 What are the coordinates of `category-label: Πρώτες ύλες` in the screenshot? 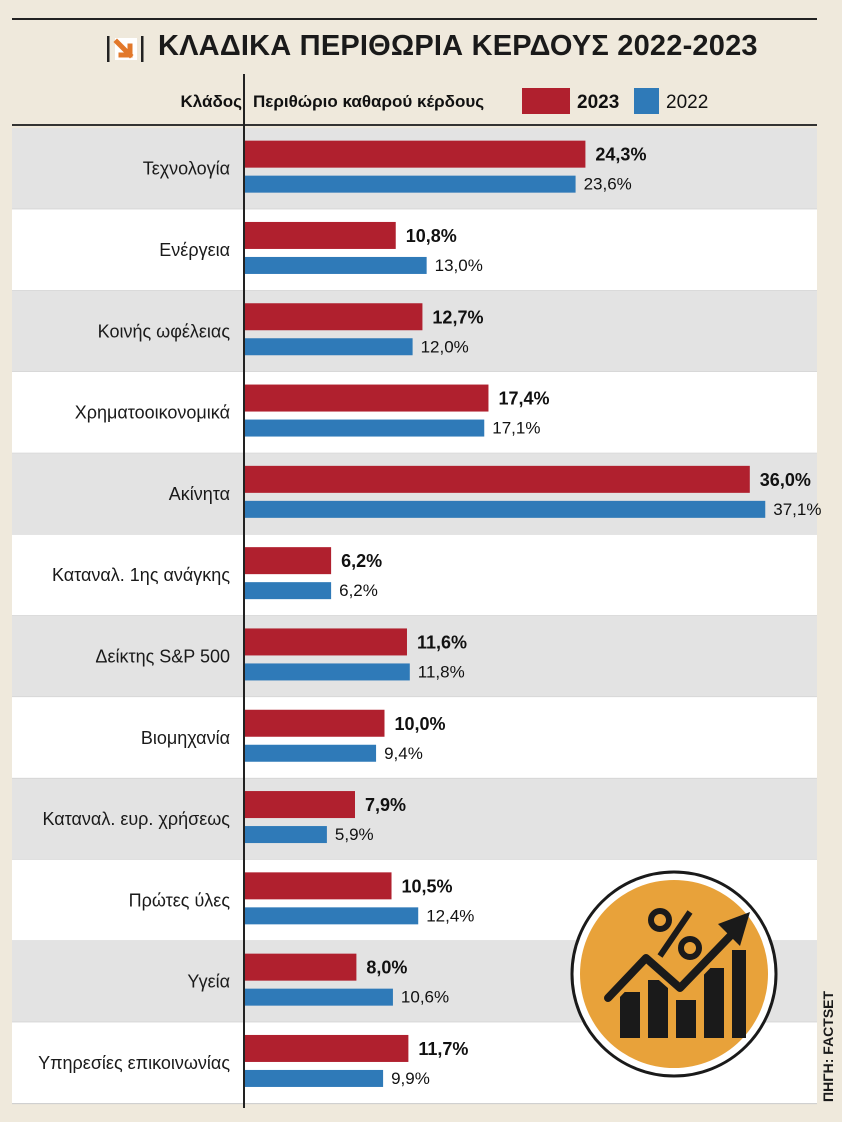 It's located at (180, 900).